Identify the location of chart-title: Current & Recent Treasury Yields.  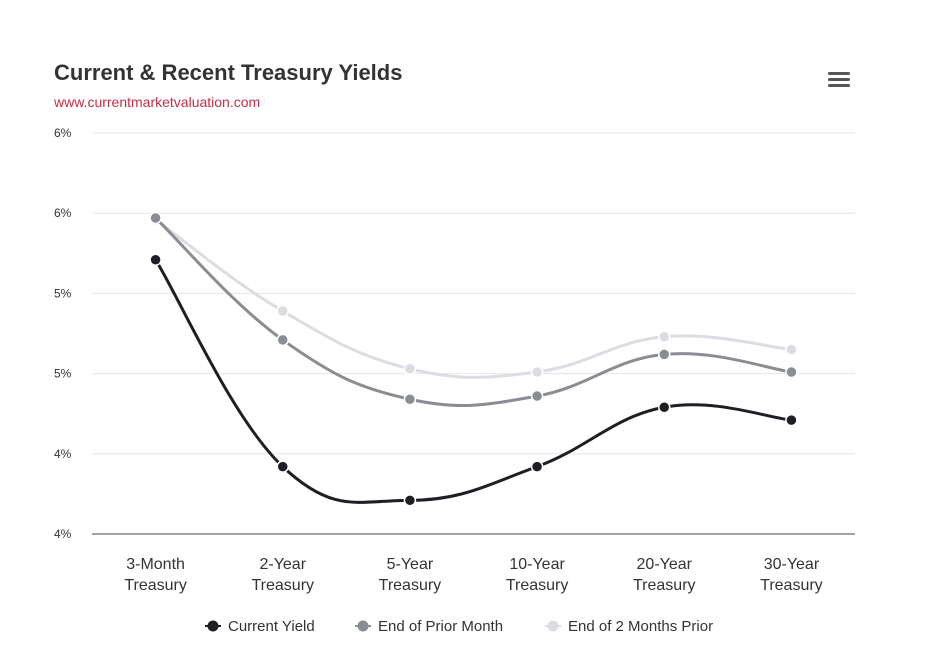
(228, 72).